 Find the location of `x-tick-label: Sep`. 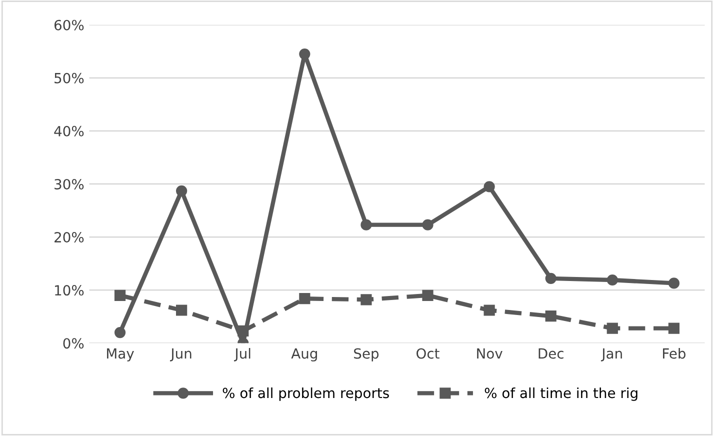

x-tick-label: Sep is located at coordinates (366, 355).